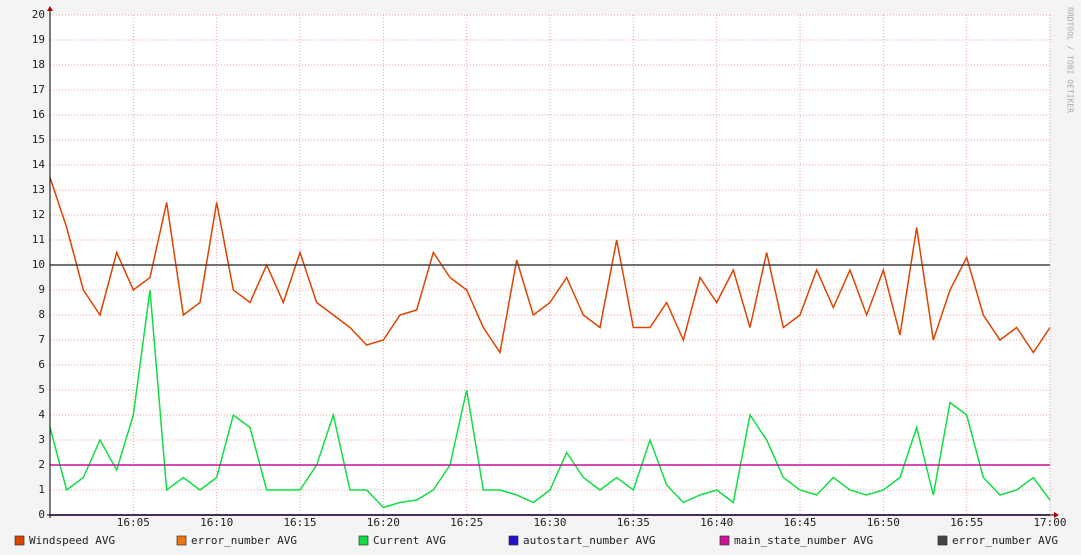  Describe the element at coordinates (216, 522) in the screenshot. I see `x-tick-label: 16:10` at that location.